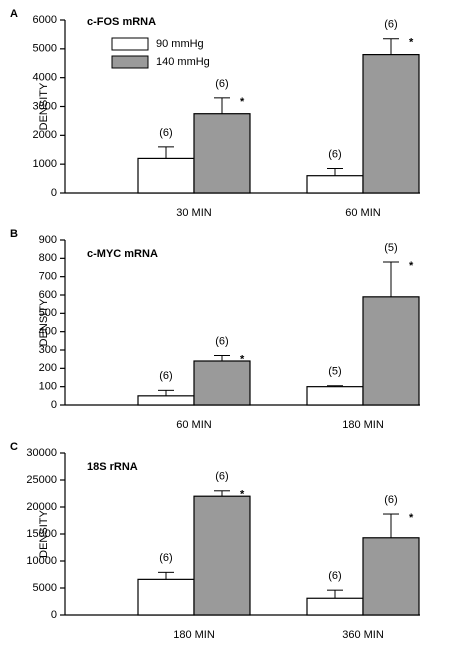  What do you see at coordinates (45, 135) in the screenshot?
I see `y-tick-label: 2000` at bounding box center [45, 135].